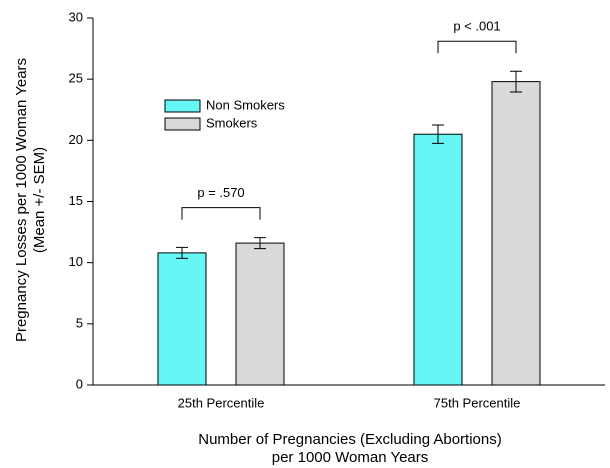 The height and width of the screenshot is (468, 610). Describe the element at coordinates (220, 192) in the screenshot. I see `annotation: p = .570` at that location.